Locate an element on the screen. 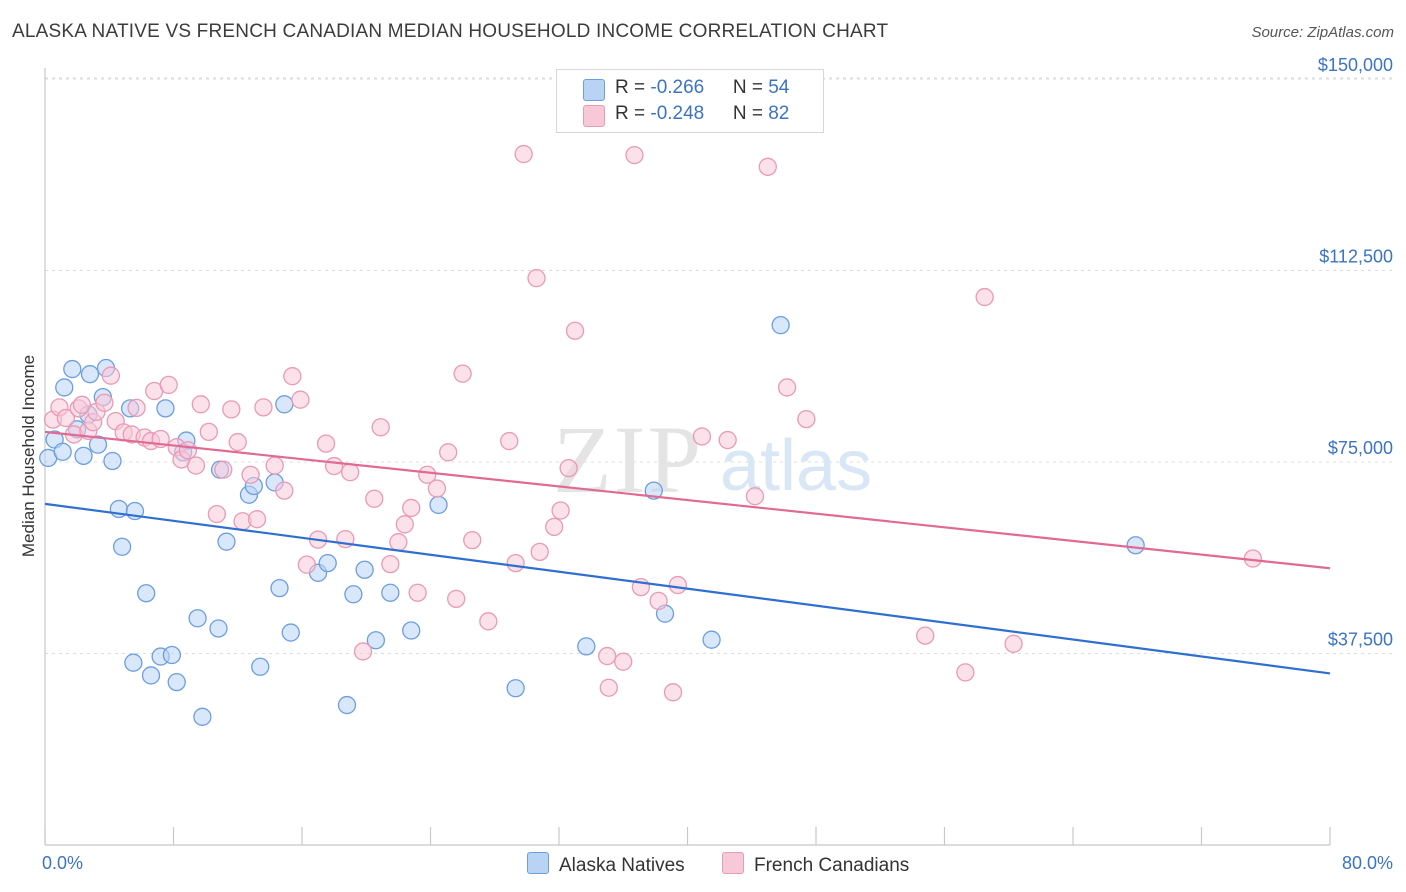  bottom-legend: Alaska Natives French Canadians is located at coordinates (703, 865).